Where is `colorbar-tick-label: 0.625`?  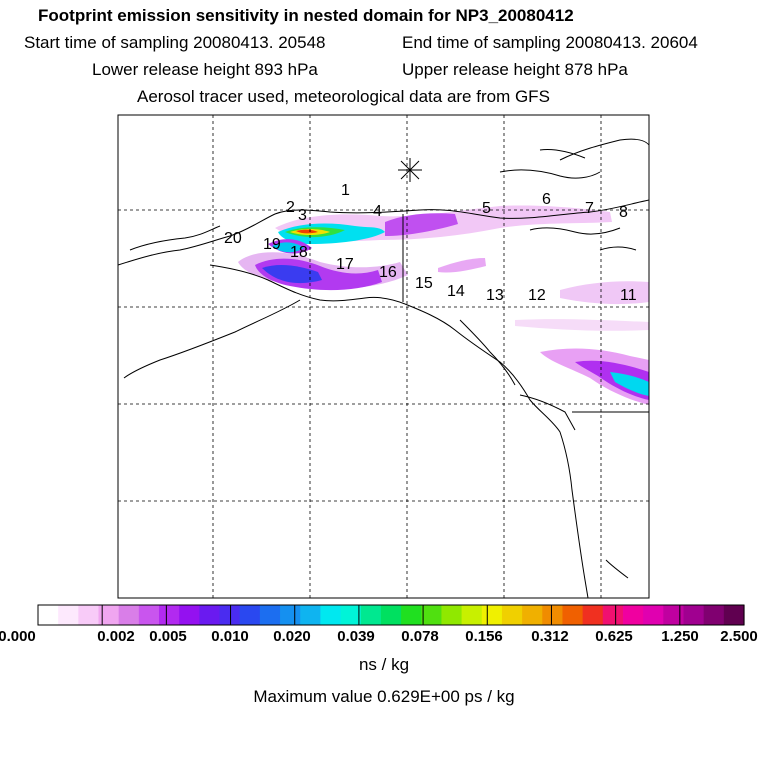 colorbar-tick-label: 0.625 is located at coordinates (614, 636).